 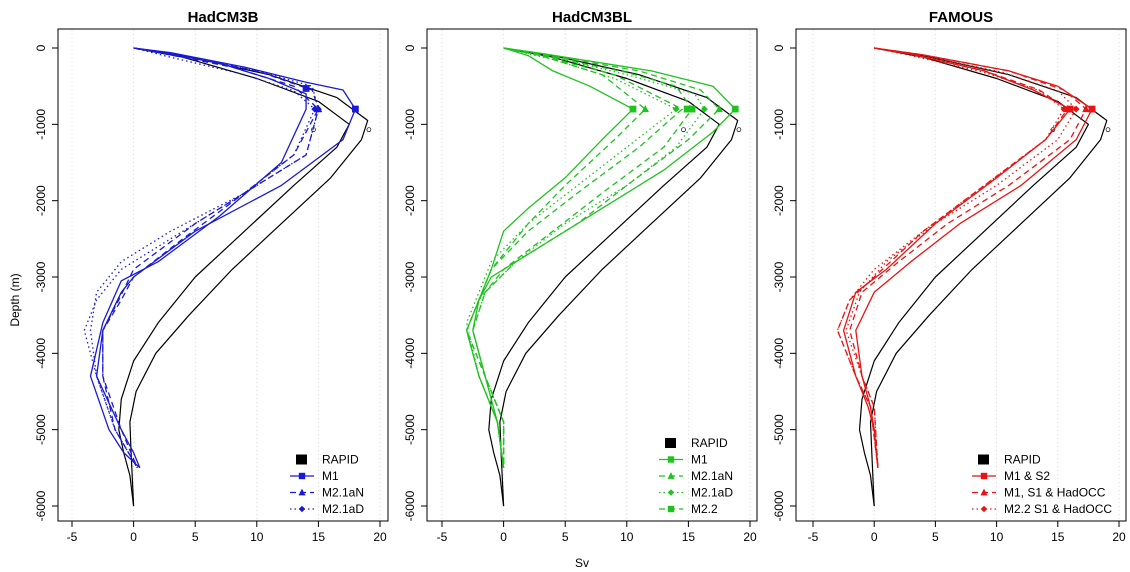 What do you see at coordinates (688, 509) in the screenshot?
I see `legend-entry: M2.2` at bounding box center [688, 509].